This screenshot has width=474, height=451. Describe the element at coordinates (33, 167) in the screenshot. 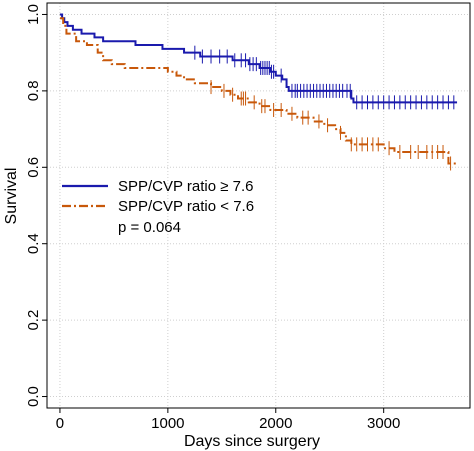

I see `y-tick-label: 0.6` at that location.